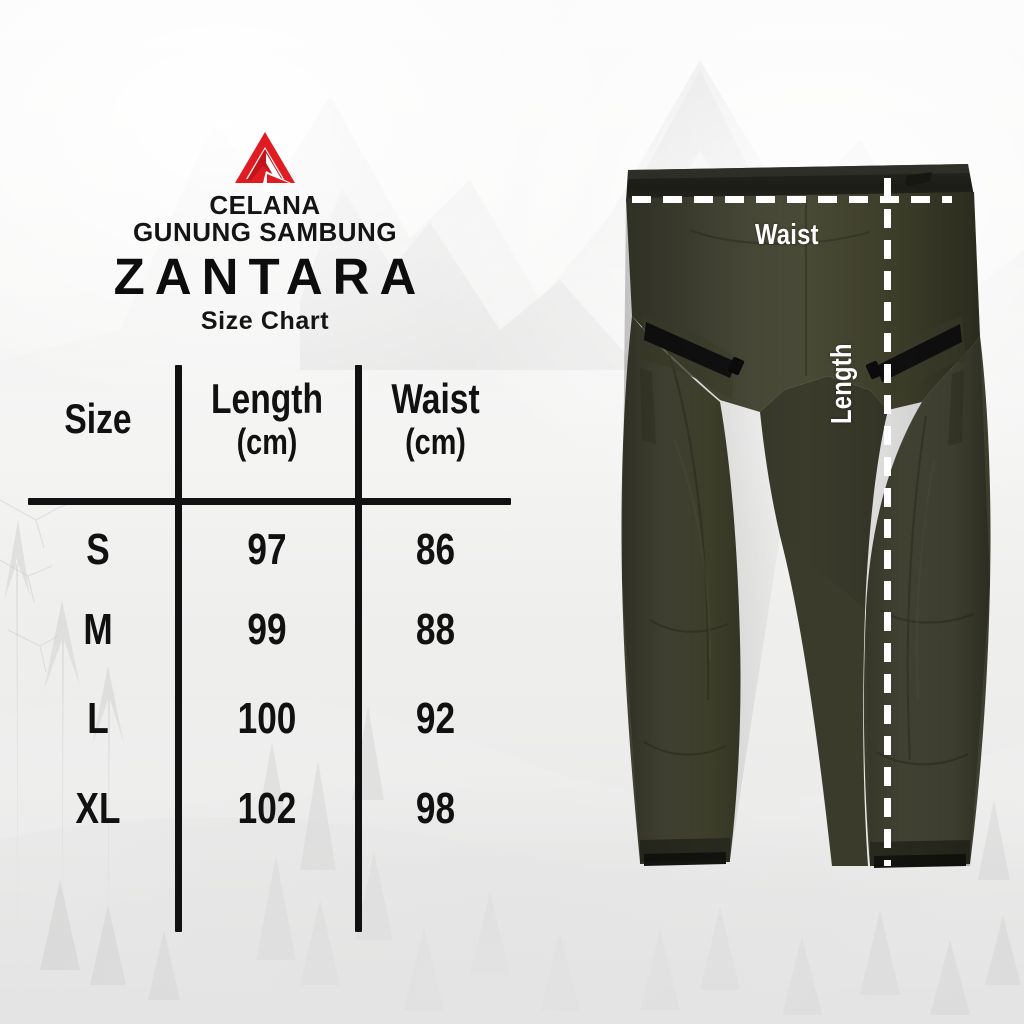  Describe the element at coordinates (269, 501) in the screenshot. I see `table-header-rule` at that location.